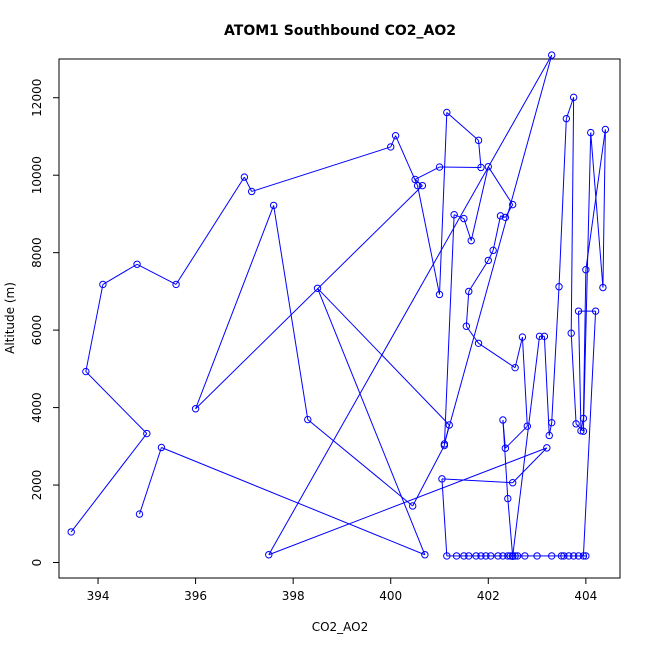 The height and width of the screenshot is (650, 650). What do you see at coordinates (44, 322) in the screenshot?
I see `y-axis: 0 2000 4000 6000 8000 10000 12000` at bounding box center [44, 322].